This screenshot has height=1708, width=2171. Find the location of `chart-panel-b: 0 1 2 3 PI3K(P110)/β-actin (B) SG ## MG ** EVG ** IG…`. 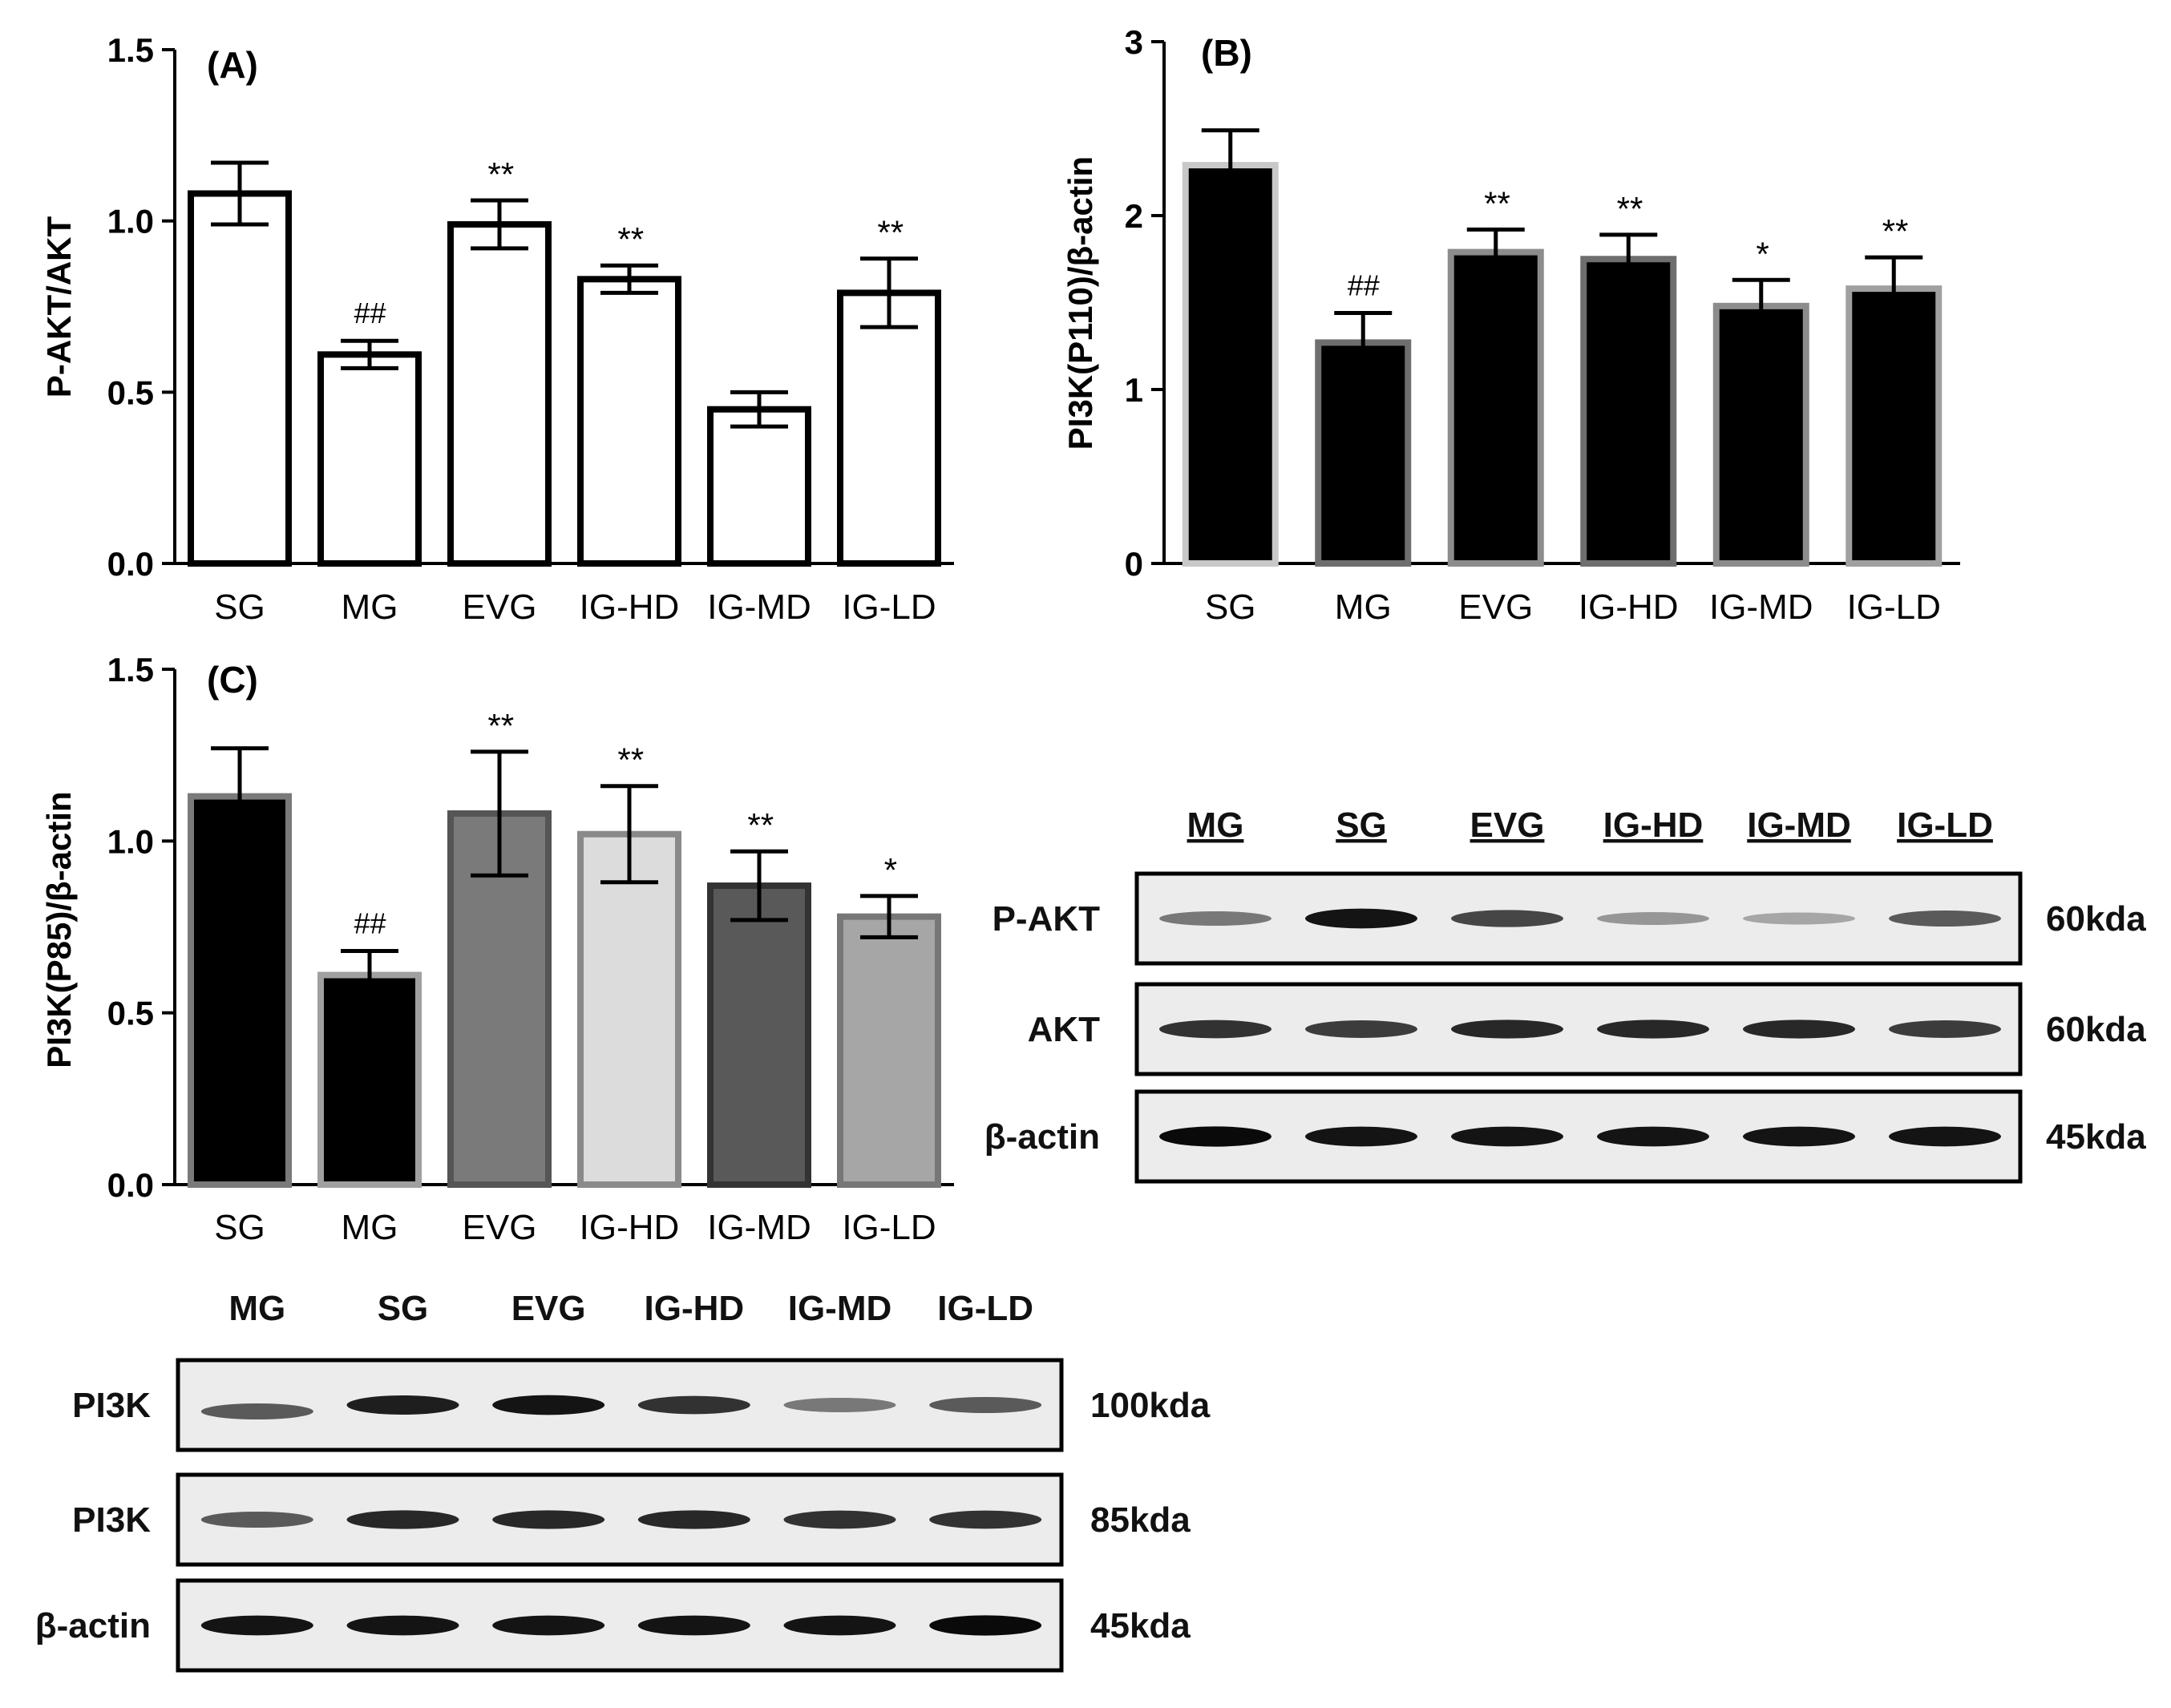

chart-panel-b: 0 1 2 3 PI3K(P110)/β-actin (B) SG ## MG ** EVG ** IG… is located at coordinates (1510, 325).